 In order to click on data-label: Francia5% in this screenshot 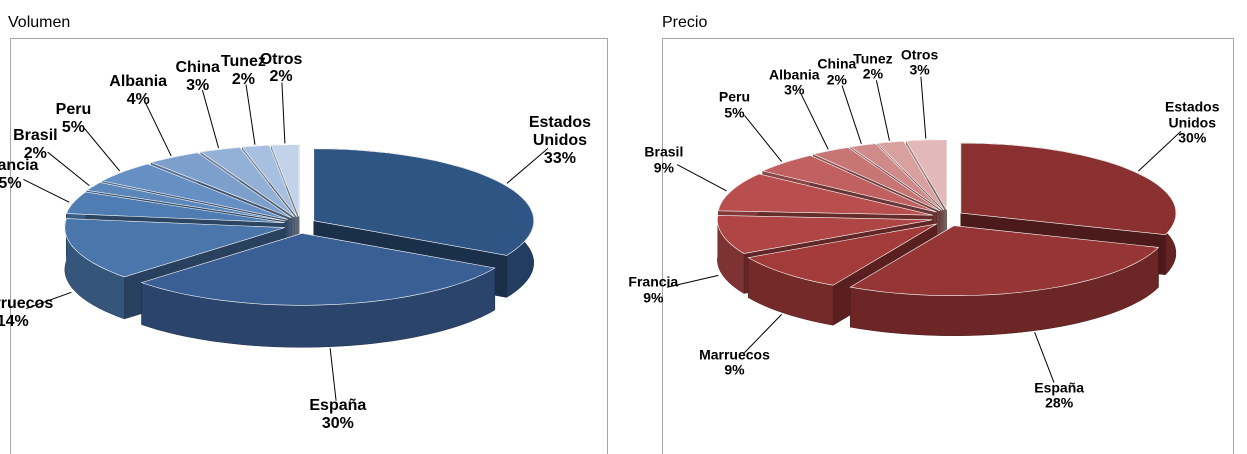, I will do `click(19, 176)`.